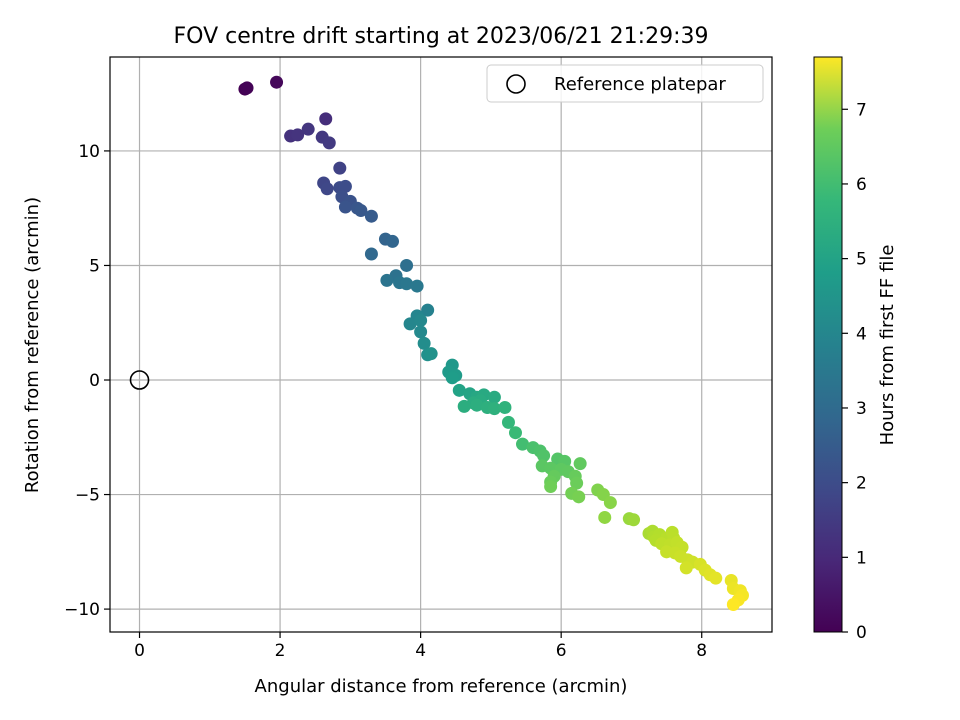  Describe the element at coordinates (861, 633) in the screenshot. I see `colorbar-tick-label-0: 0` at that location.